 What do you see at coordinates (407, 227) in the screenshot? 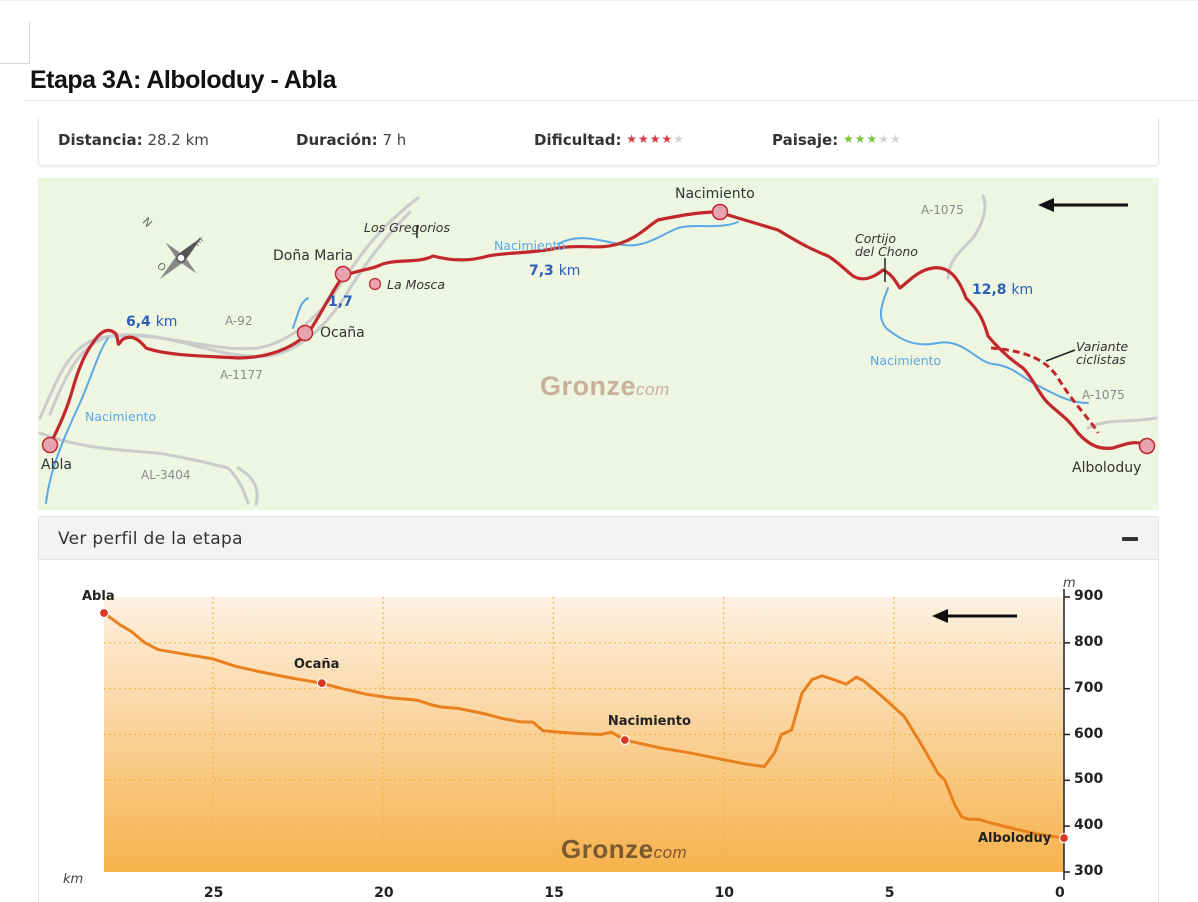
I see `place-los-gregorios: Los Gregorios` at bounding box center [407, 227].